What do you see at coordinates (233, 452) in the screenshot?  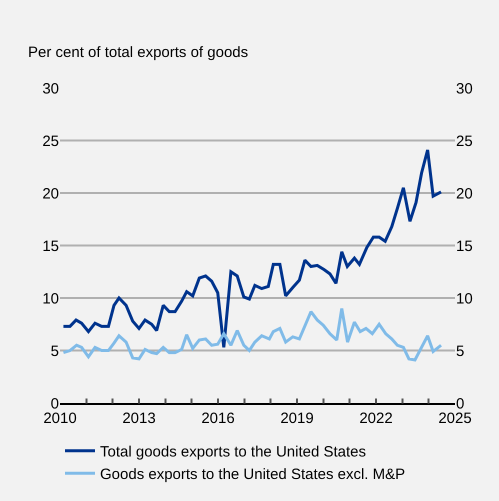 I see `legend-label: Total goods exports to the United States` at bounding box center [233, 452].